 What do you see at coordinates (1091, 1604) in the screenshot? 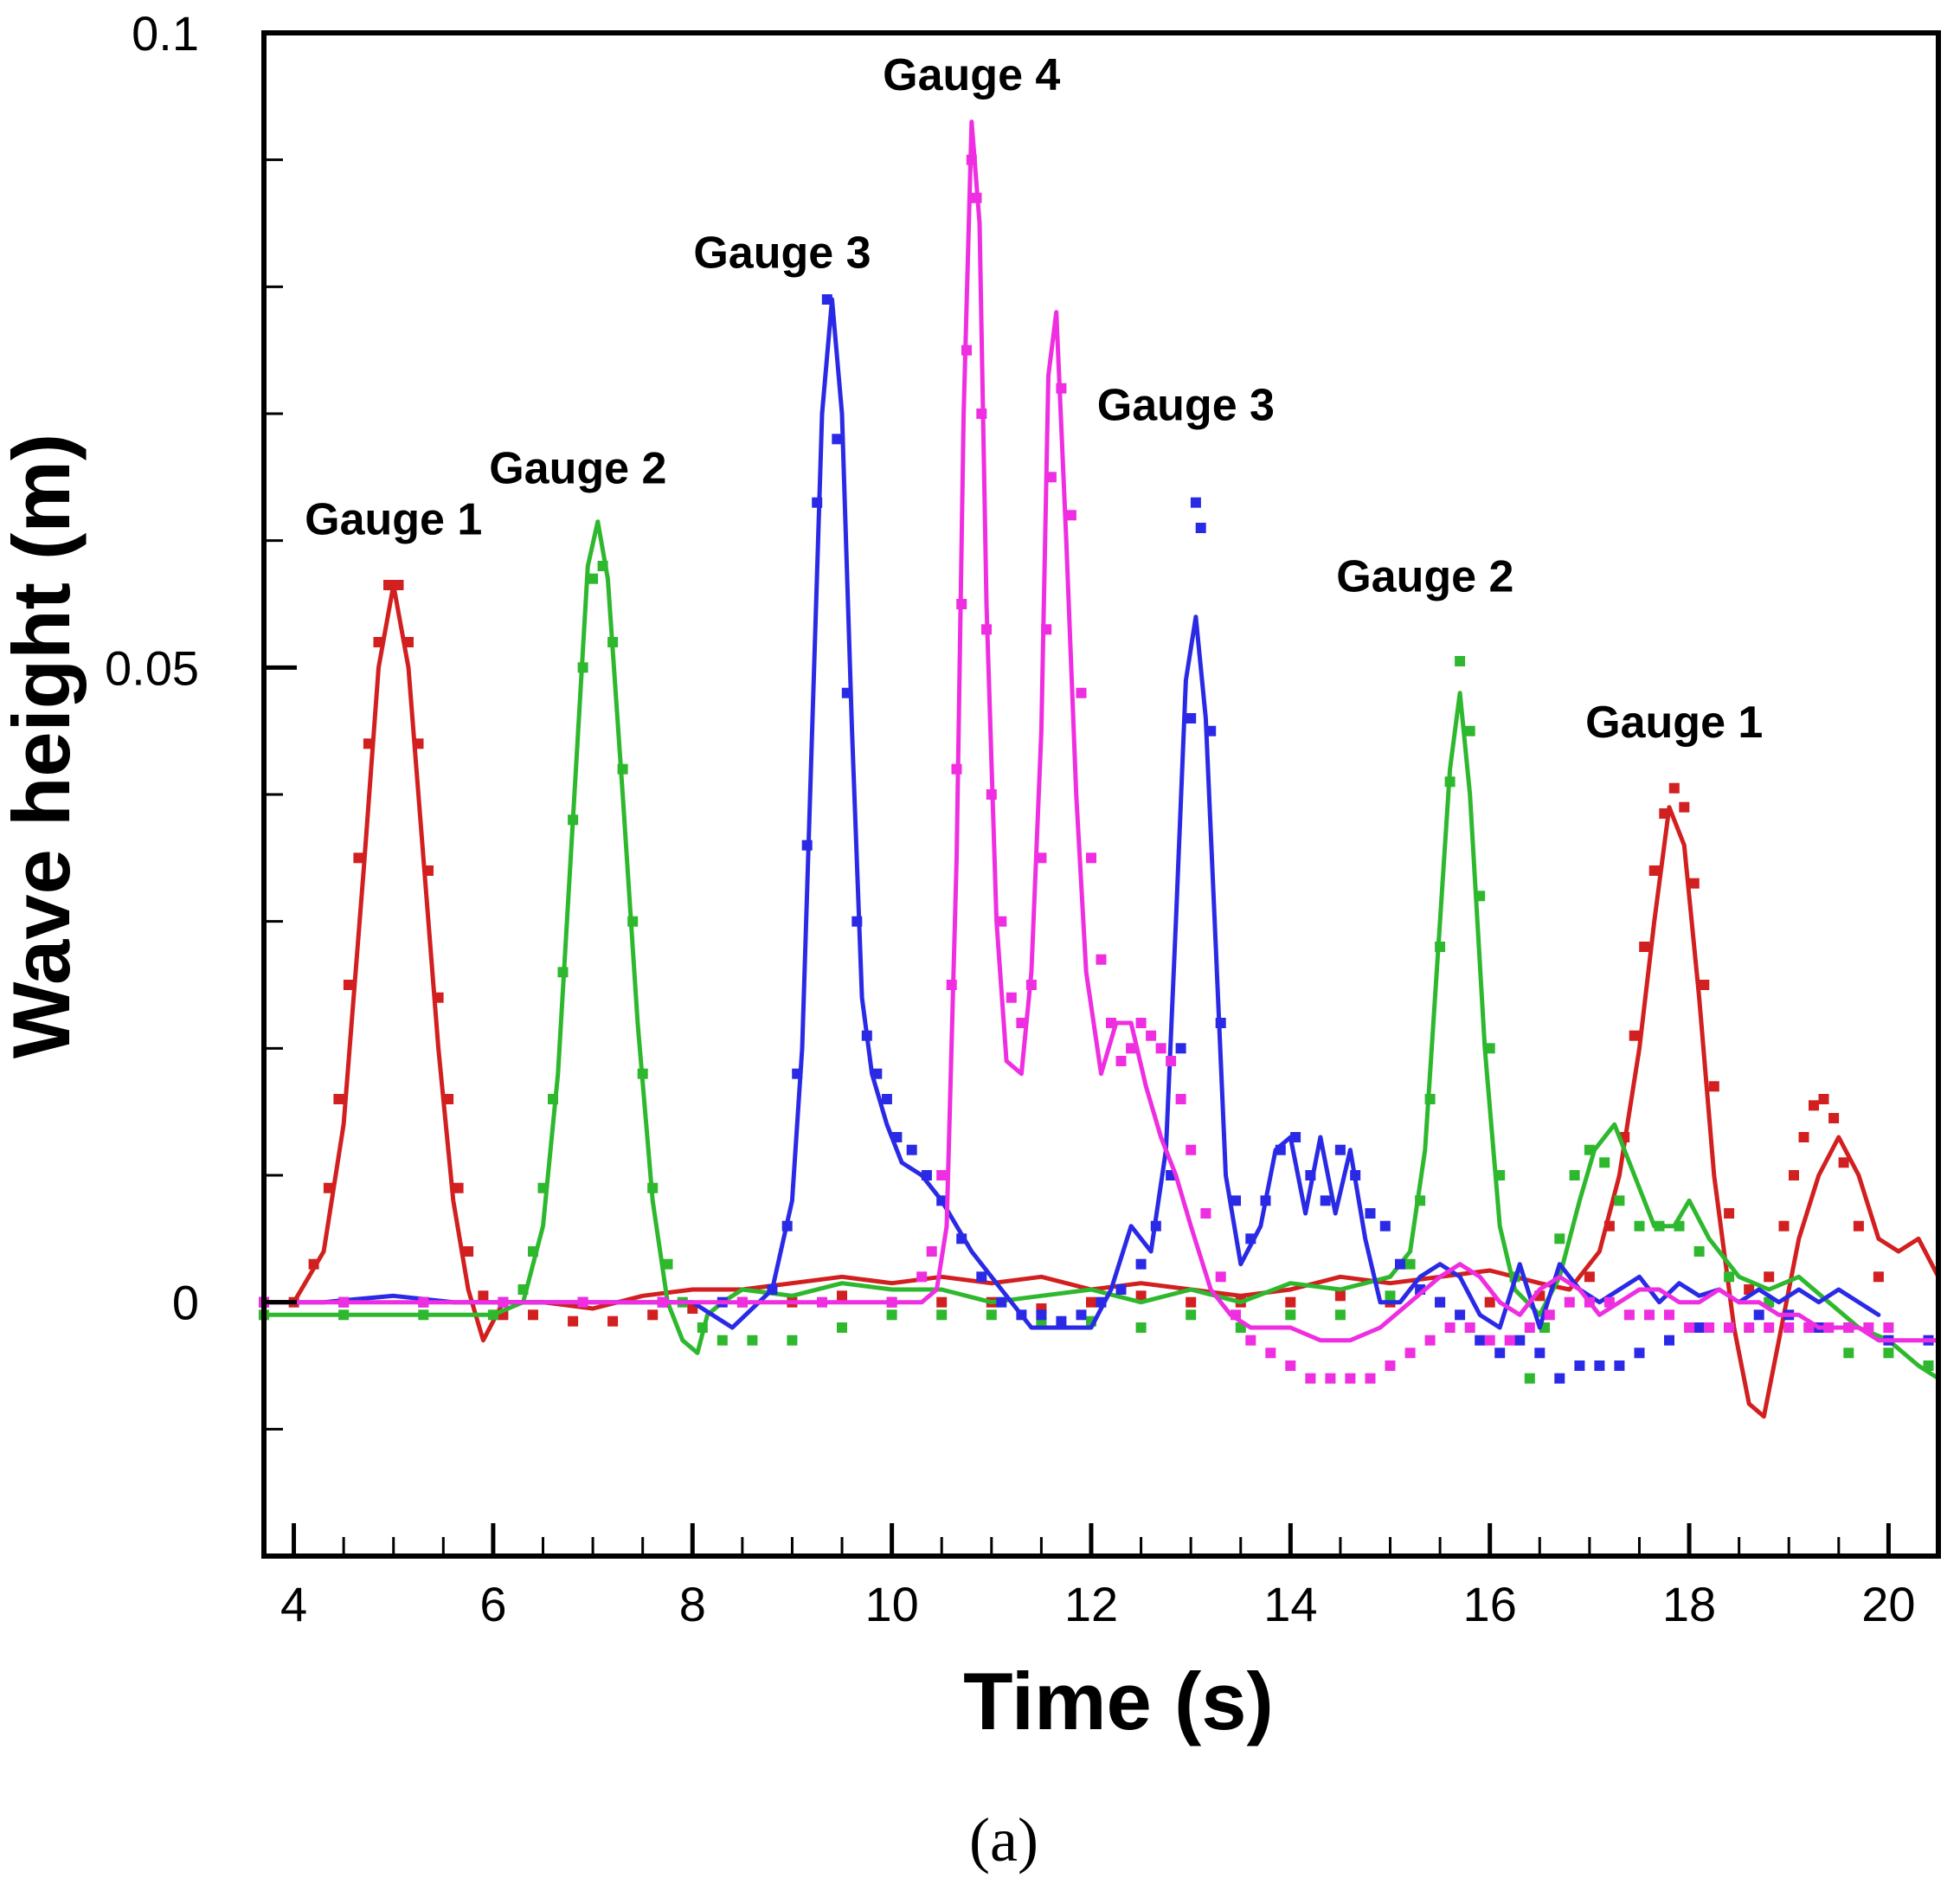
I see `x-tick-label: 12` at bounding box center [1091, 1604].